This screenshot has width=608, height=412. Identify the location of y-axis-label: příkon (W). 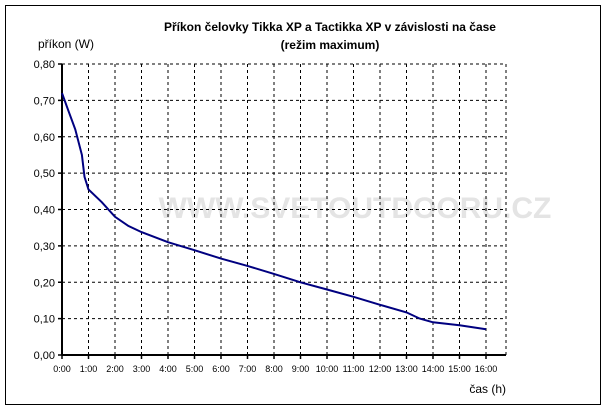
(66, 44).